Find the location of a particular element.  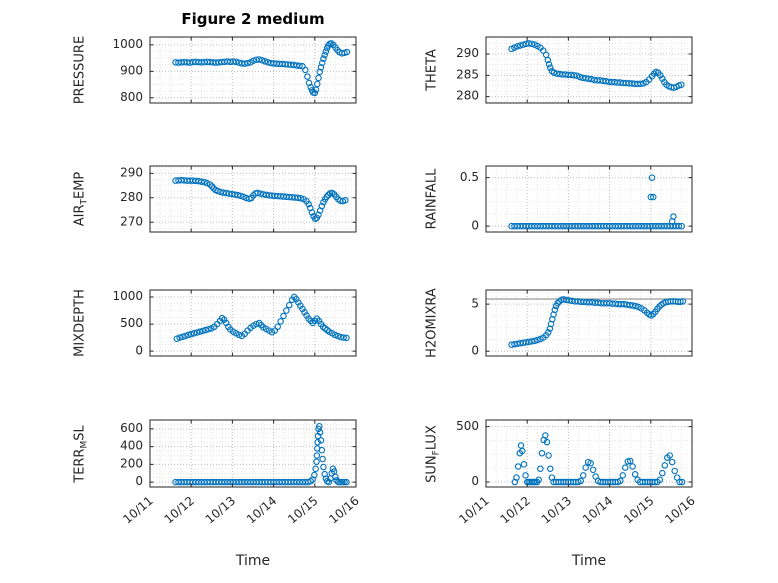

ylabel-text: LUX is located at coordinates (432, 437).